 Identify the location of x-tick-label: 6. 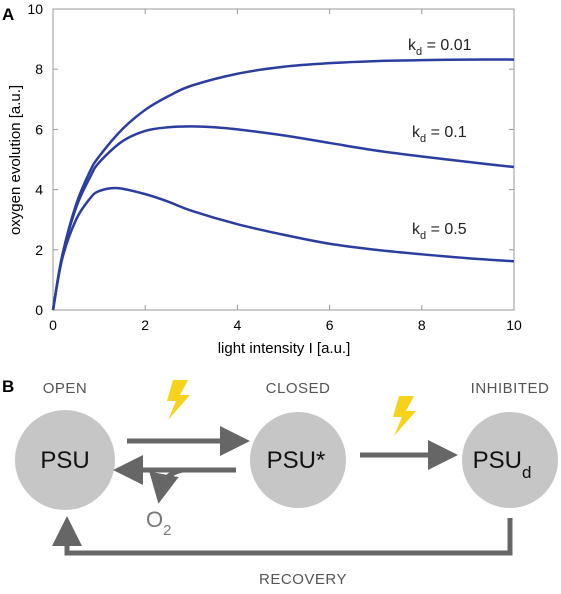
(330, 325).